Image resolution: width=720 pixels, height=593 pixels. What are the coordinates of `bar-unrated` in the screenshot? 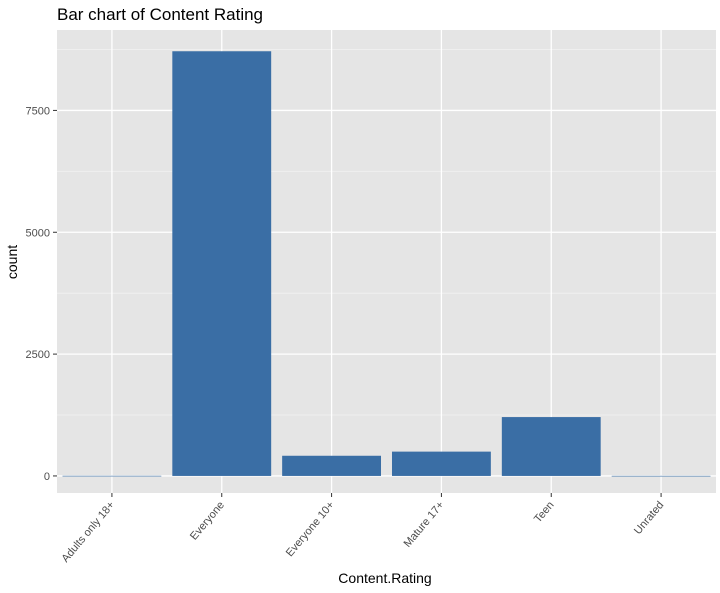 It's located at (661, 476).